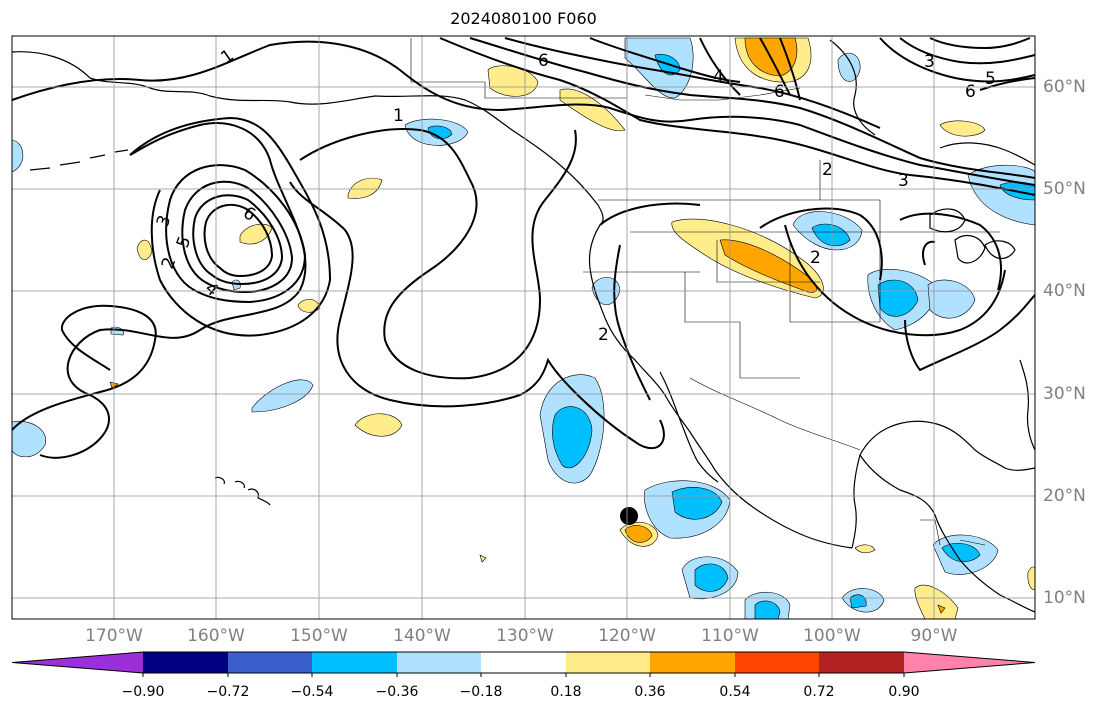 Image resolution: width=1105 pixels, height=712 pixels. Describe the element at coordinates (819, 692) in the screenshot. I see `colorbar-tick-label: 0.72` at that location.